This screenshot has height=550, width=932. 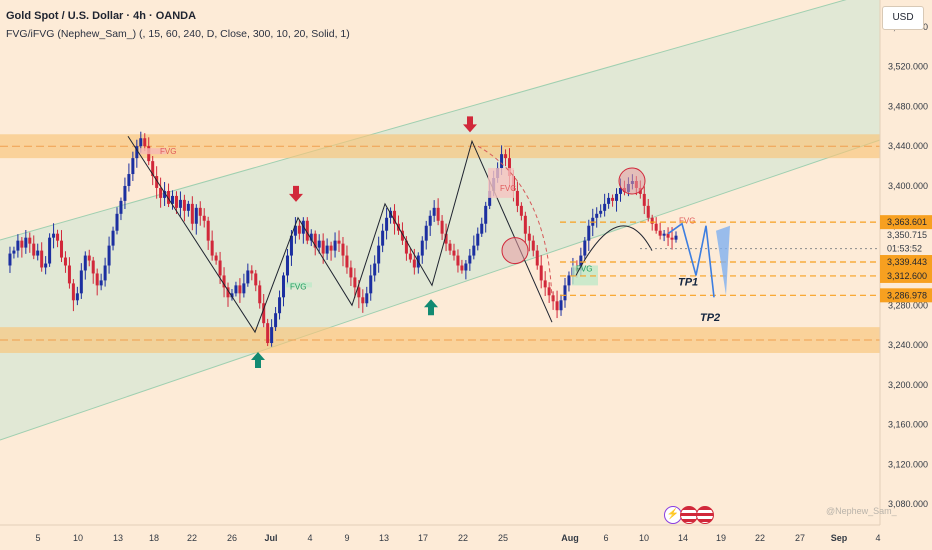 What do you see at coordinates (688, 282) in the screenshot?
I see `tp1-label: TP1` at bounding box center [688, 282].